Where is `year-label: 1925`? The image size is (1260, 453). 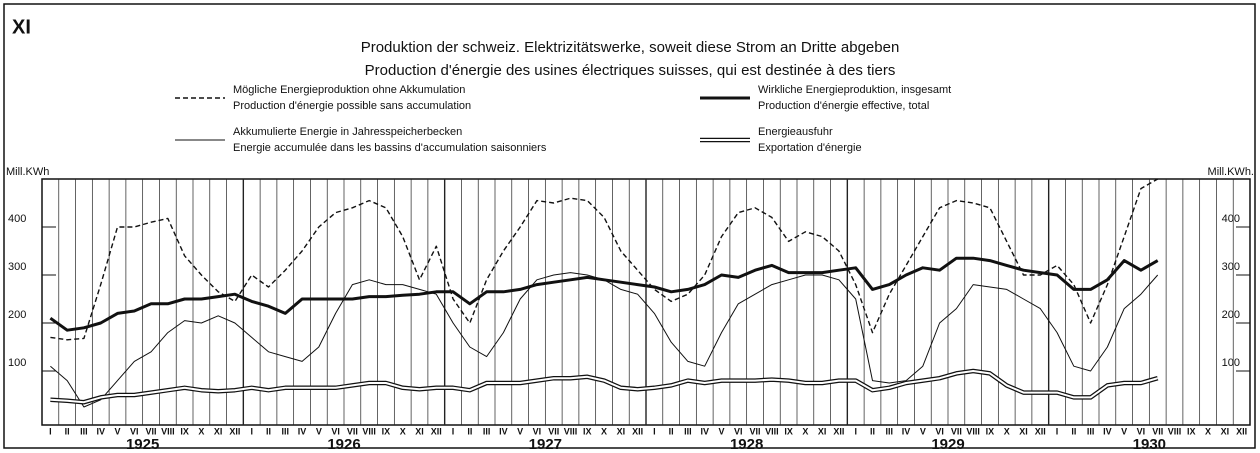 year-label: 1925 is located at coordinates (142, 444).